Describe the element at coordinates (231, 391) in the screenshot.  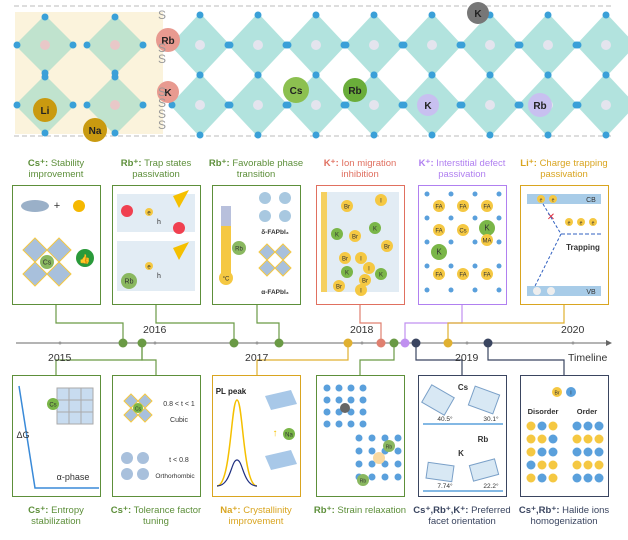
I see `panel-text: PL peak` at that location.